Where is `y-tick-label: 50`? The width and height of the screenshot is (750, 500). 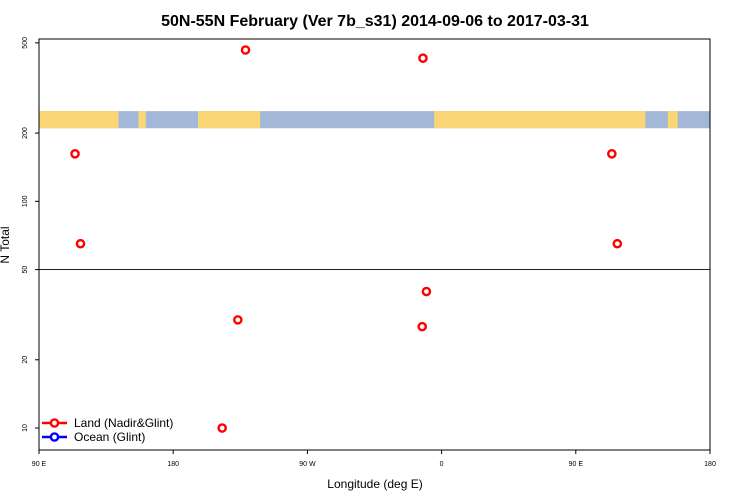
y-tick-label: 50 is located at coordinates (25, 270).